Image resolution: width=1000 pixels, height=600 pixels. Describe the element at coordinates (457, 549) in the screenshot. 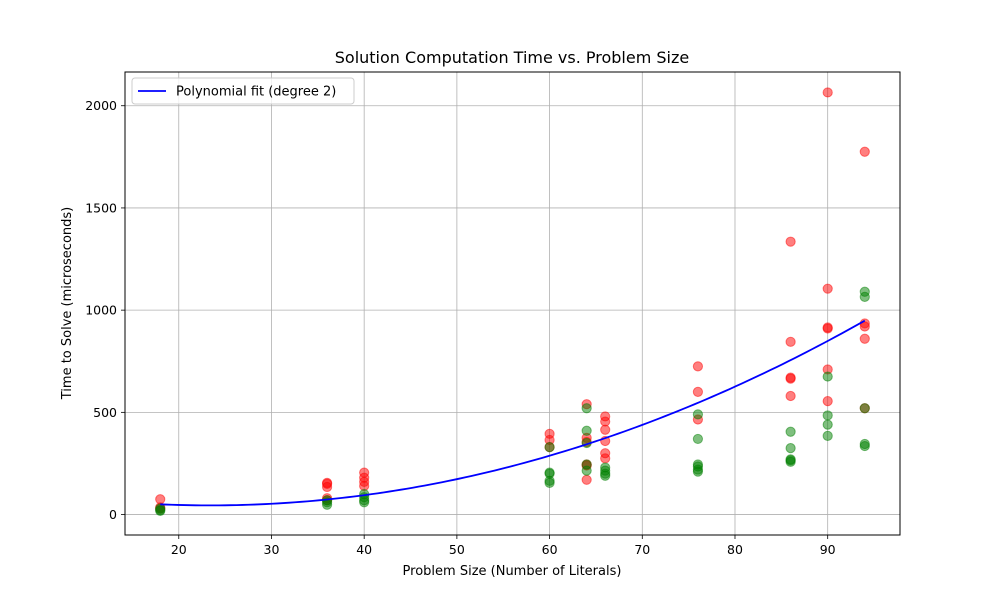

I see `x-tick-label: 50` at that location.